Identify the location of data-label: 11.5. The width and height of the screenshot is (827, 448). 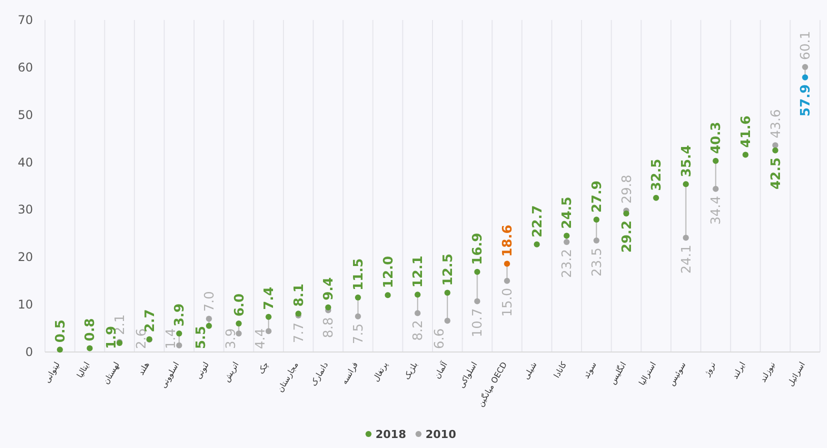
(358, 274).